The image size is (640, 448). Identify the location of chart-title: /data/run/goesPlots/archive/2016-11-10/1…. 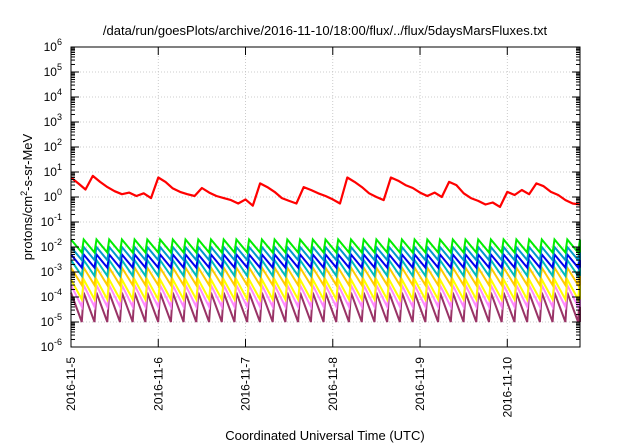
(325, 30).